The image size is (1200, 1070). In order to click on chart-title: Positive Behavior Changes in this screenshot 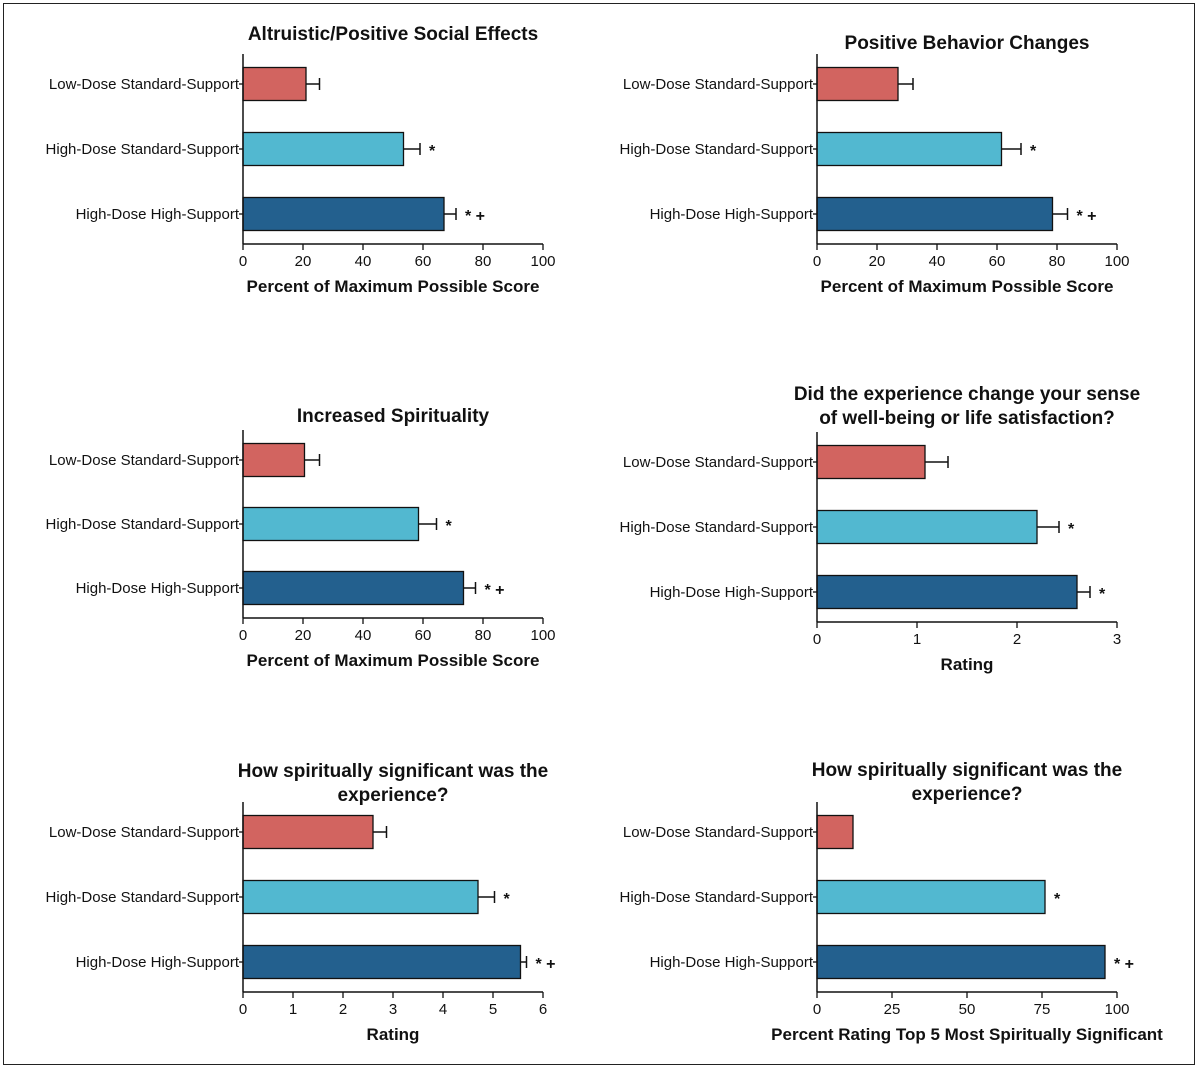, I will do `click(967, 43)`.